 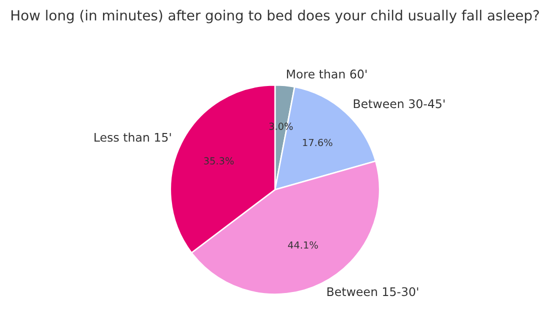 What do you see at coordinates (372, 291) in the screenshot?
I see `slice-label: Between 15-30'` at bounding box center [372, 291].